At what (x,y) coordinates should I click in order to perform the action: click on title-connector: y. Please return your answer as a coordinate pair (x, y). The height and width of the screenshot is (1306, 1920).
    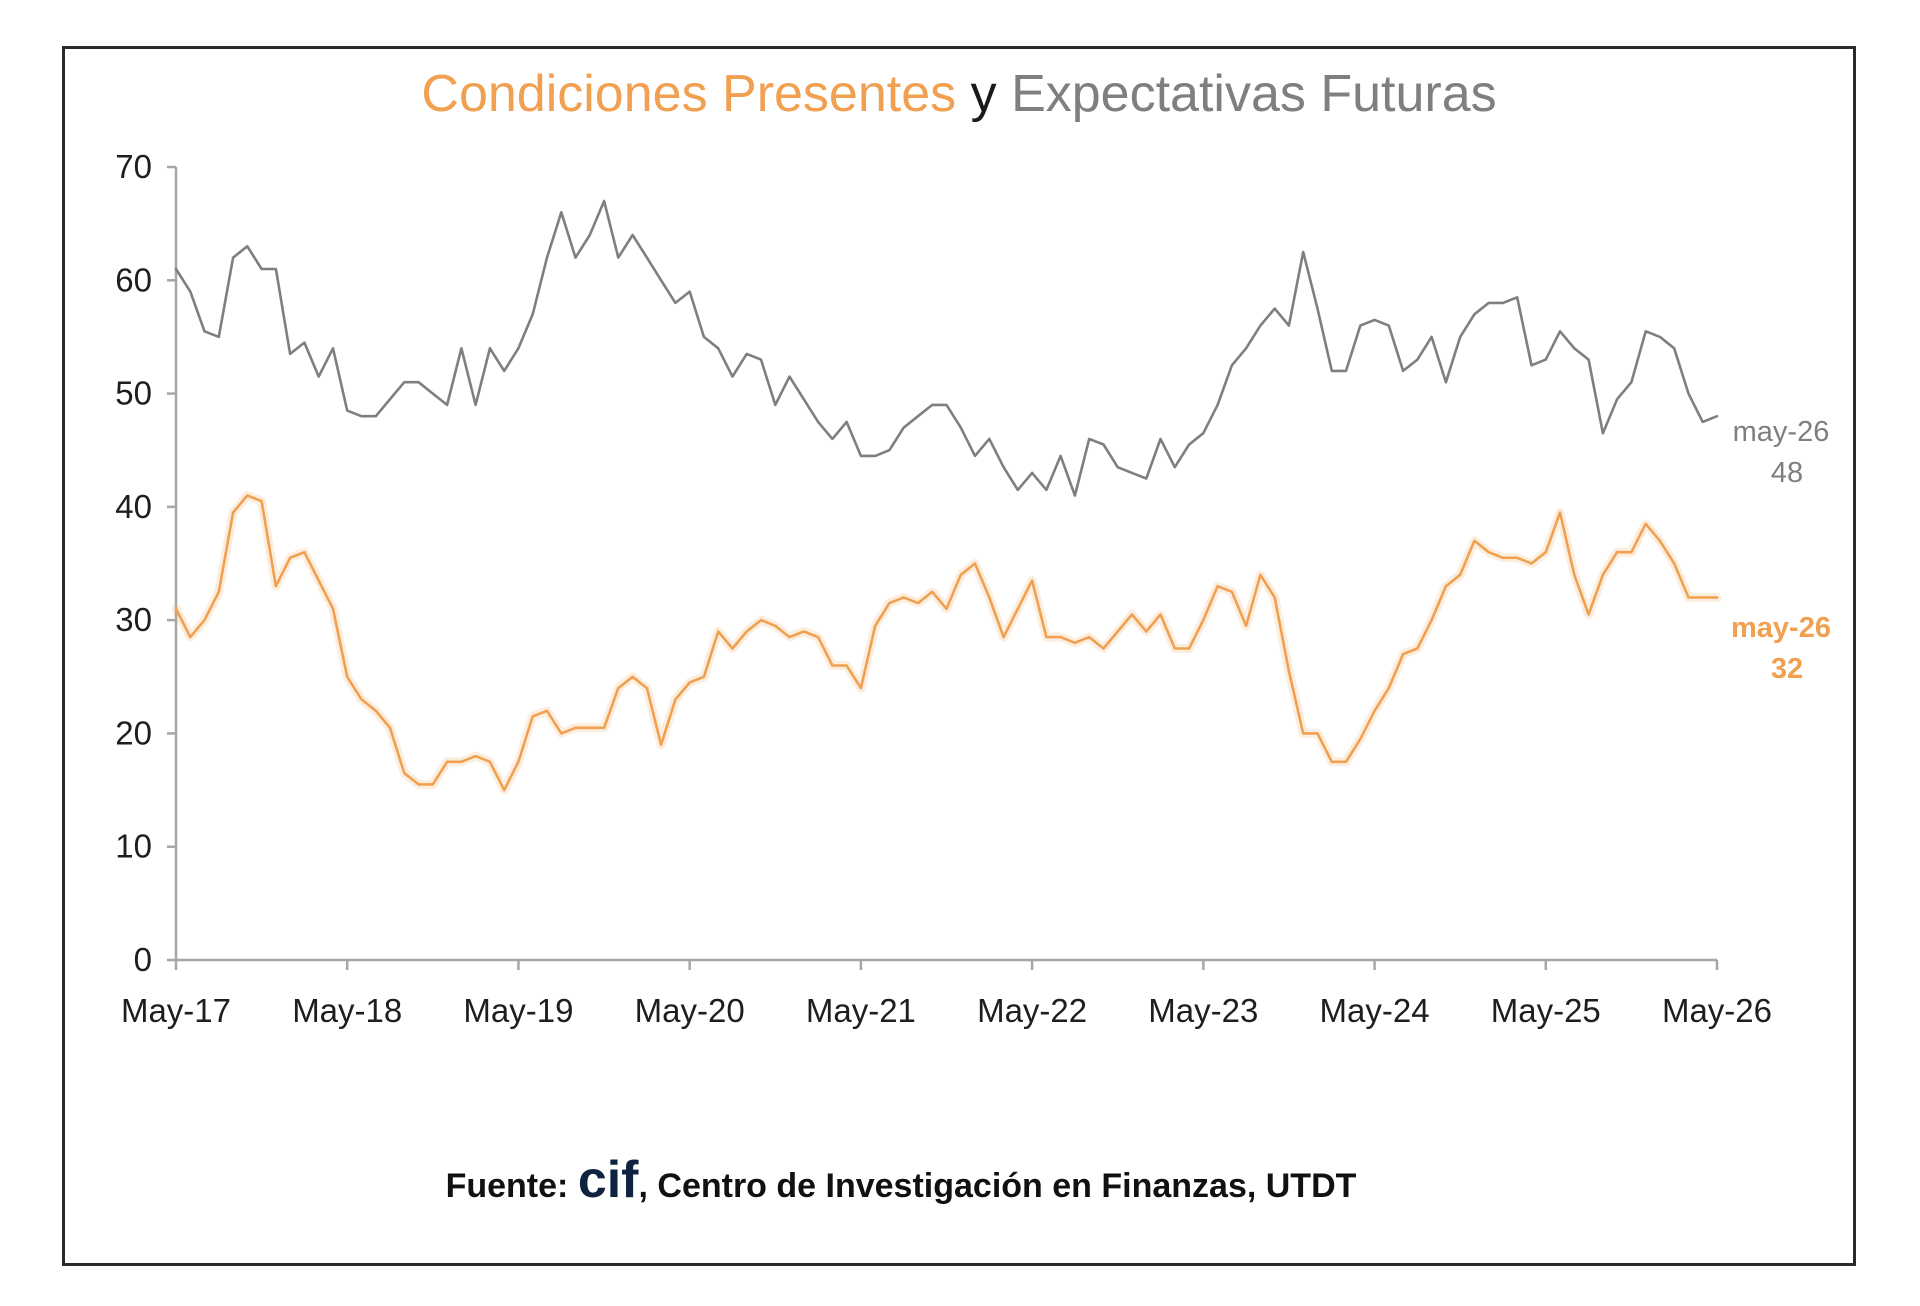
    Looking at the image, I should click on (983, 94).